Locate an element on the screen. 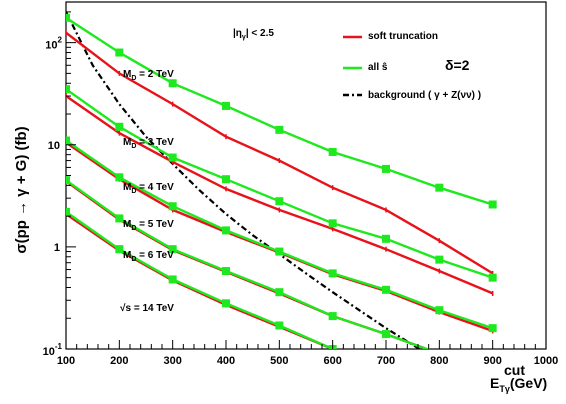  sqrt-s-annotation: √s = 14 TeV is located at coordinates (147, 308).